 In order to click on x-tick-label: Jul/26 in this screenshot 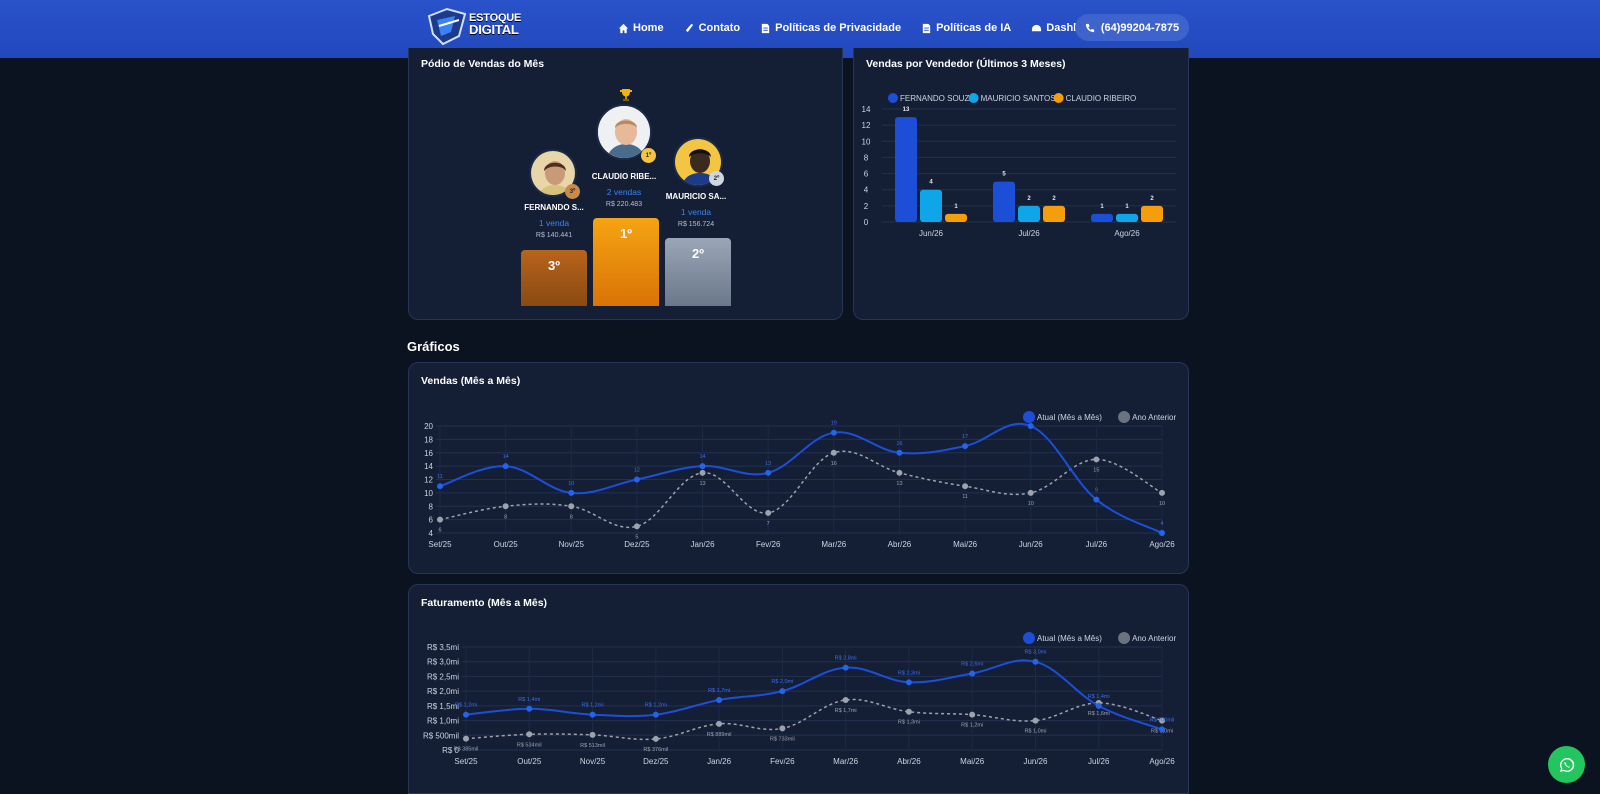, I will do `click(1029, 233)`.